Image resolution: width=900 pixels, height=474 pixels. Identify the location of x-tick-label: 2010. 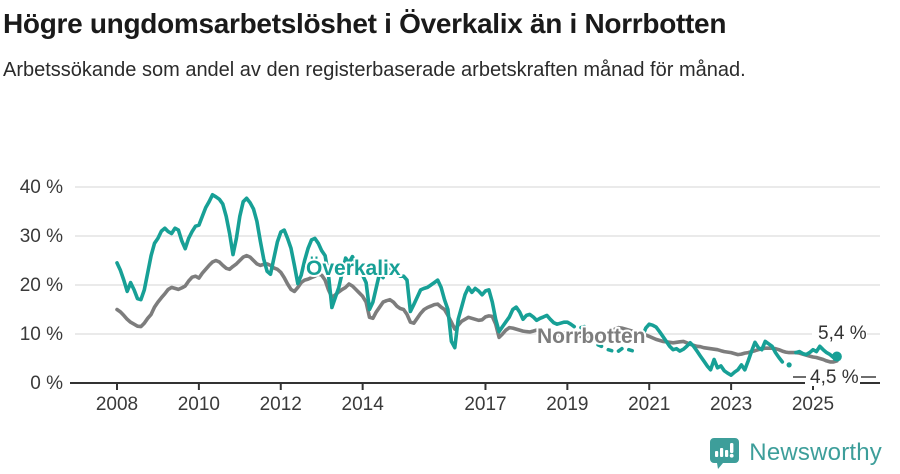
(199, 404).